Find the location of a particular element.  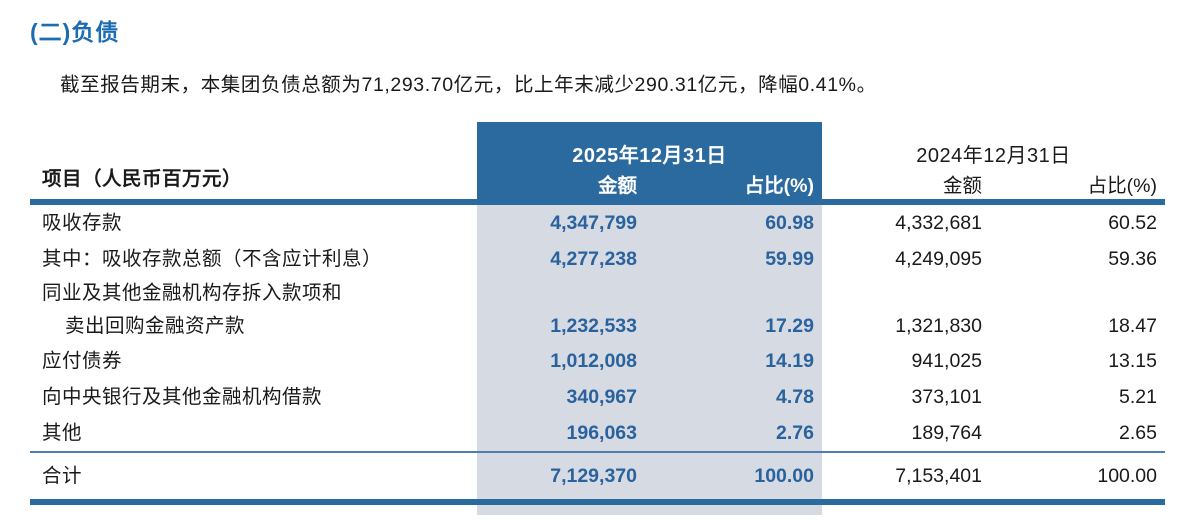

amount-2025: 4,347,799 is located at coordinates (593, 223).